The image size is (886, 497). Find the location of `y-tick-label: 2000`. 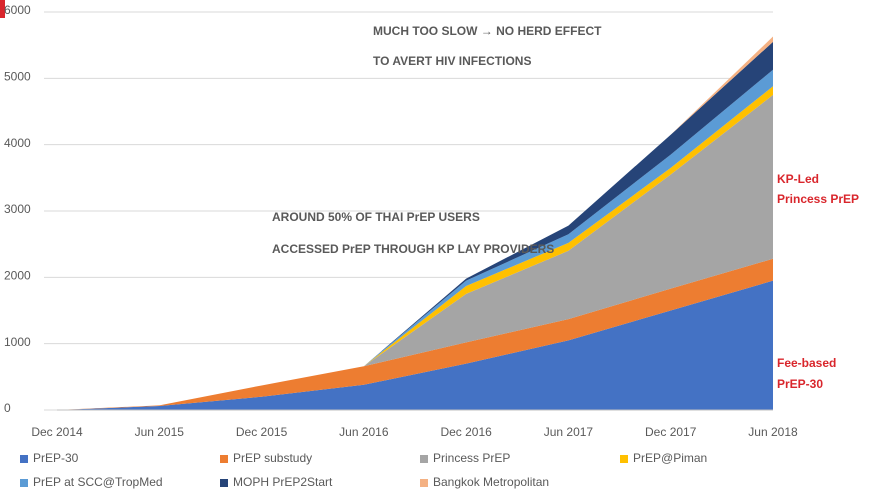

y-tick-label: 2000 is located at coordinates (17, 276).